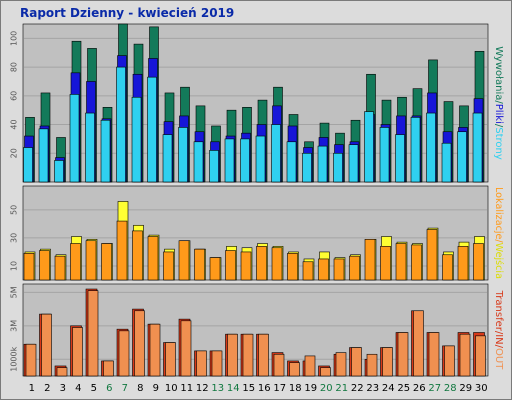  Describe the element at coordinates (186, 388) in the screenshot. I see `day-label: 11` at that location.